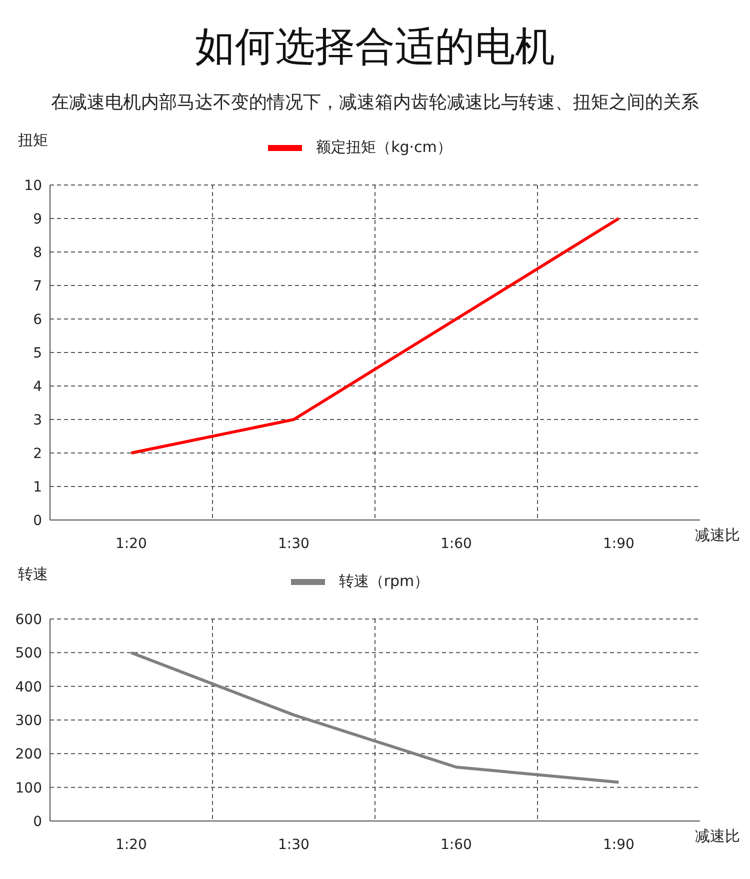  What do you see at coordinates (37, 320) in the screenshot?
I see `y-tick-label: 6` at bounding box center [37, 320].